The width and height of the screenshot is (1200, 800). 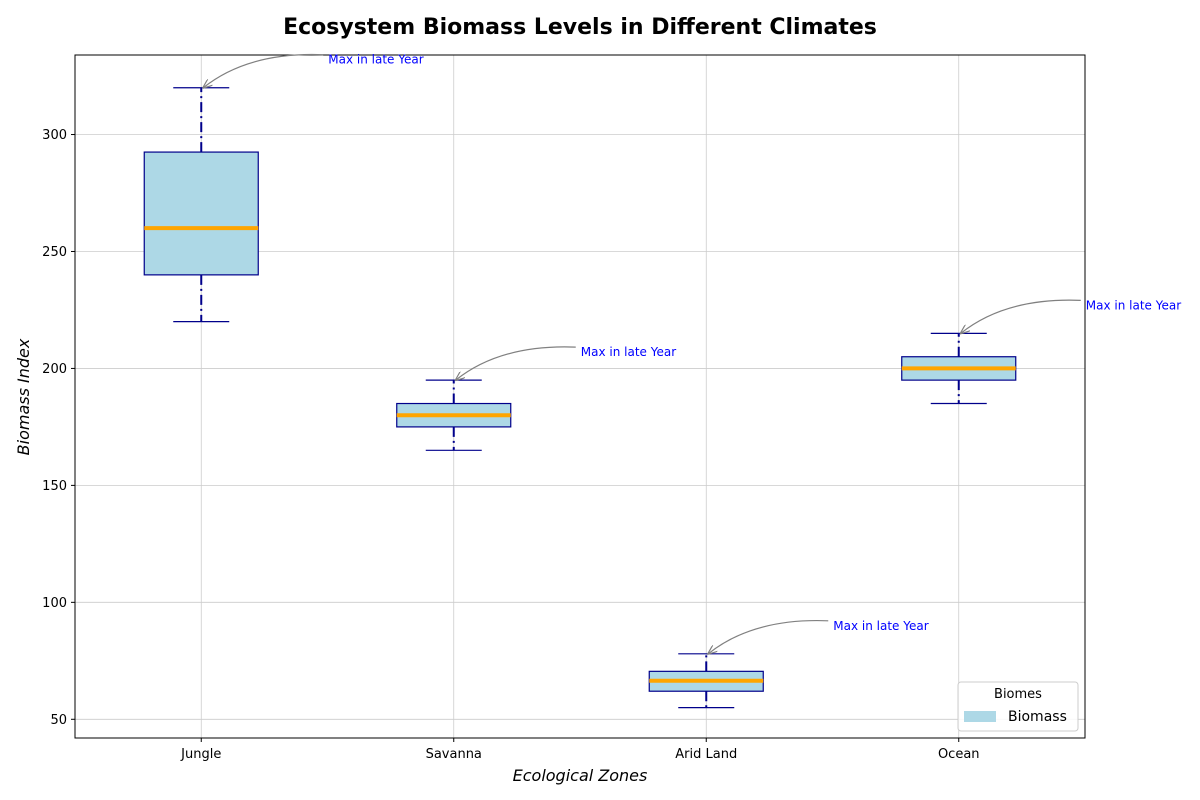 I want to click on y-tick-label: 200, so click(x=54, y=369).